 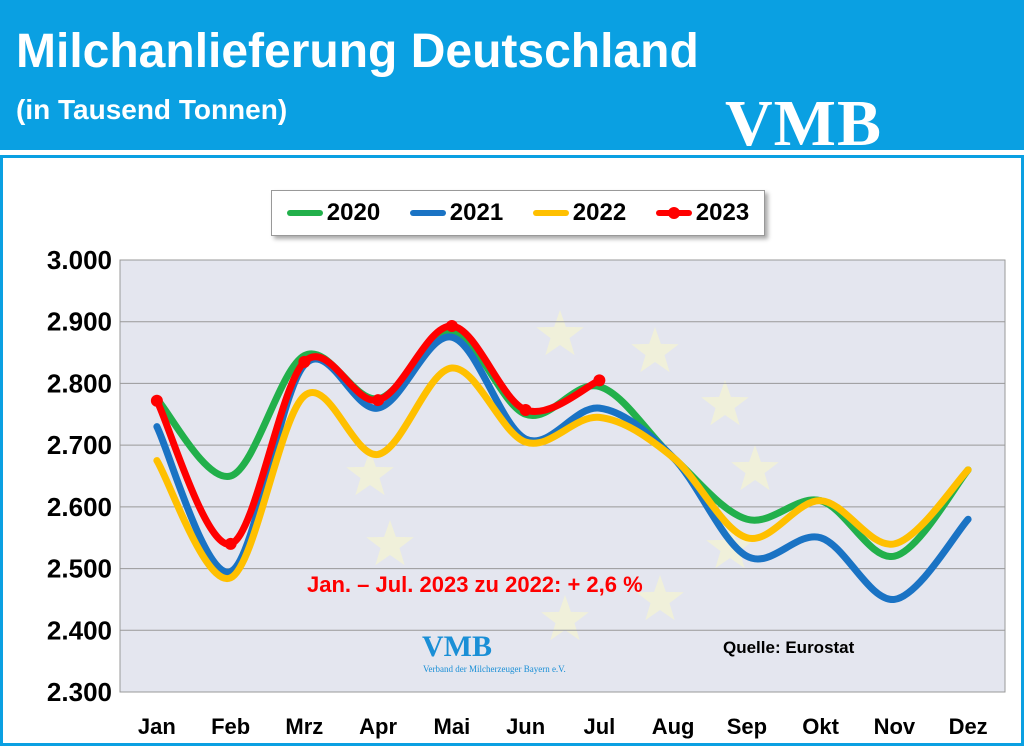 I want to click on vmb-tagline: Verband der Milcherzeuger Bayern e.V., so click(x=494, y=669).